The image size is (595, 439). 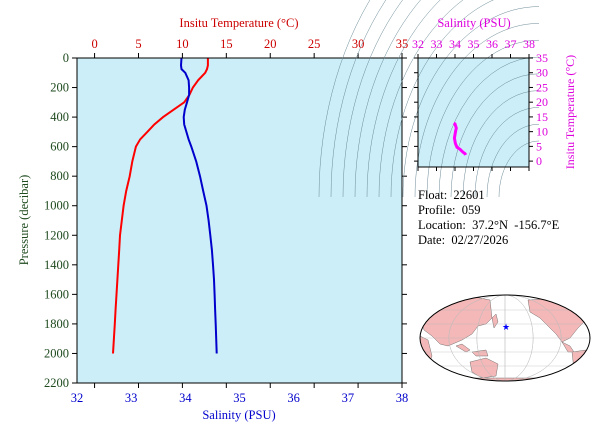 I want to click on salinity-tick-label: 36, so click(x=293, y=398).